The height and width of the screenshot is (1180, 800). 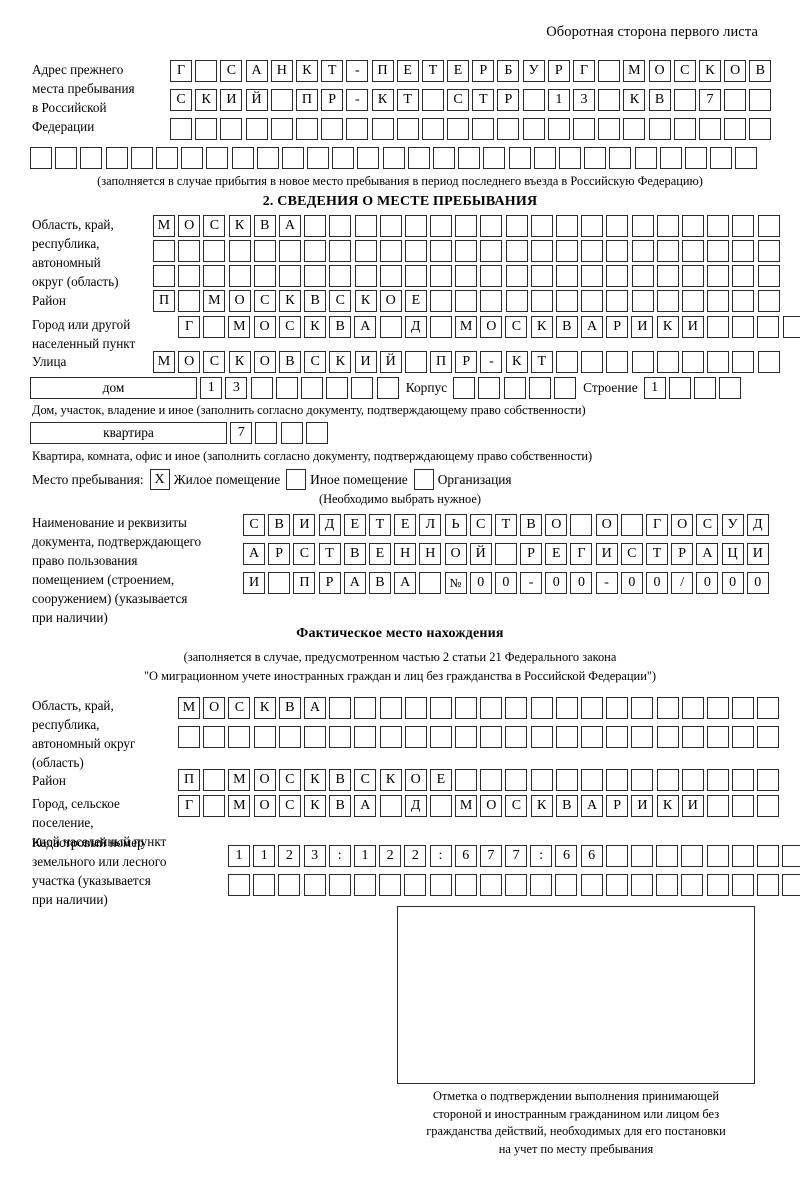 I want to click on prev-address-r1-cell-12: Е, so click(x=458, y=71).